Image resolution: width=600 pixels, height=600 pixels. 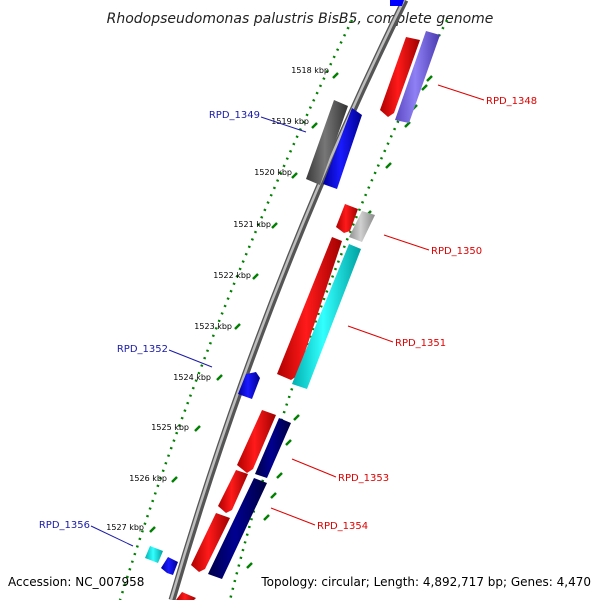 What do you see at coordinates (342, 526) in the screenshot?
I see `gene-label-rpd-1354: RPD_1354` at bounding box center [342, 526].